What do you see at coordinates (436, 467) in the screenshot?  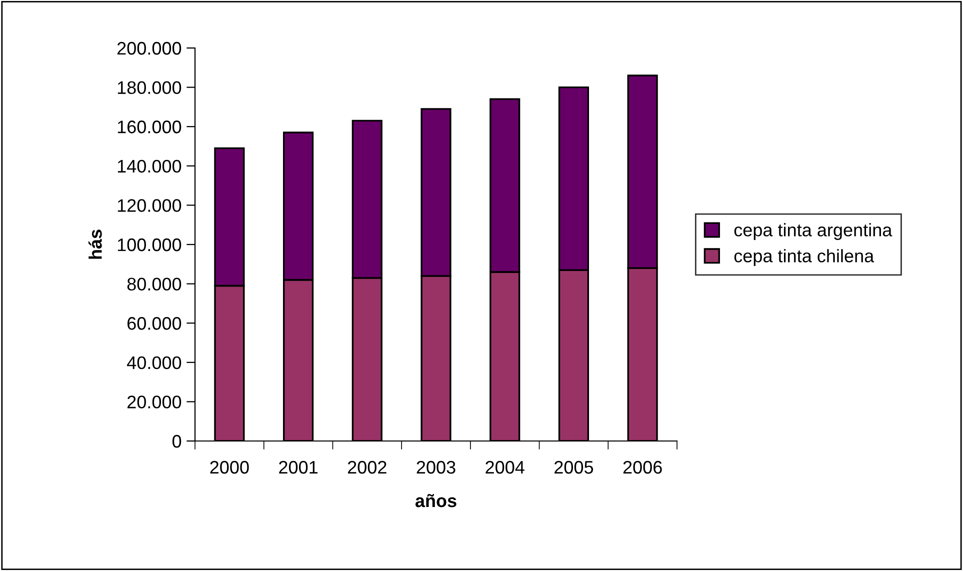 I see `x-tick-label: 2003` at bounding box center [436, 467].